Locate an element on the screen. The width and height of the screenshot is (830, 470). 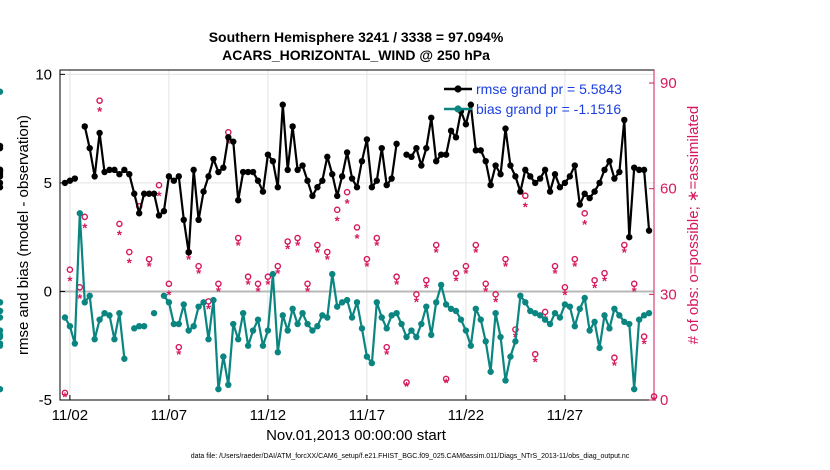
legend-bias-marker is located at coordinates (458, 109).